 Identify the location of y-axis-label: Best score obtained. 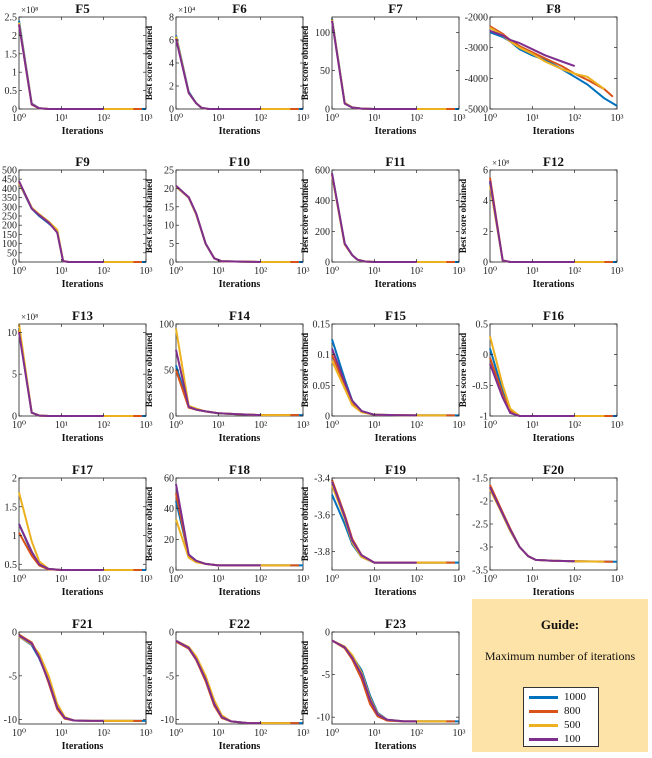
(149, 524).